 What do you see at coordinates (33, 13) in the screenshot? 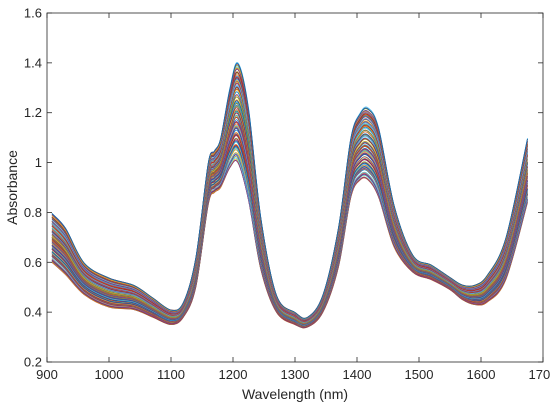
I see `y-tick-label: 1.6` at bounding box center [33, 13].